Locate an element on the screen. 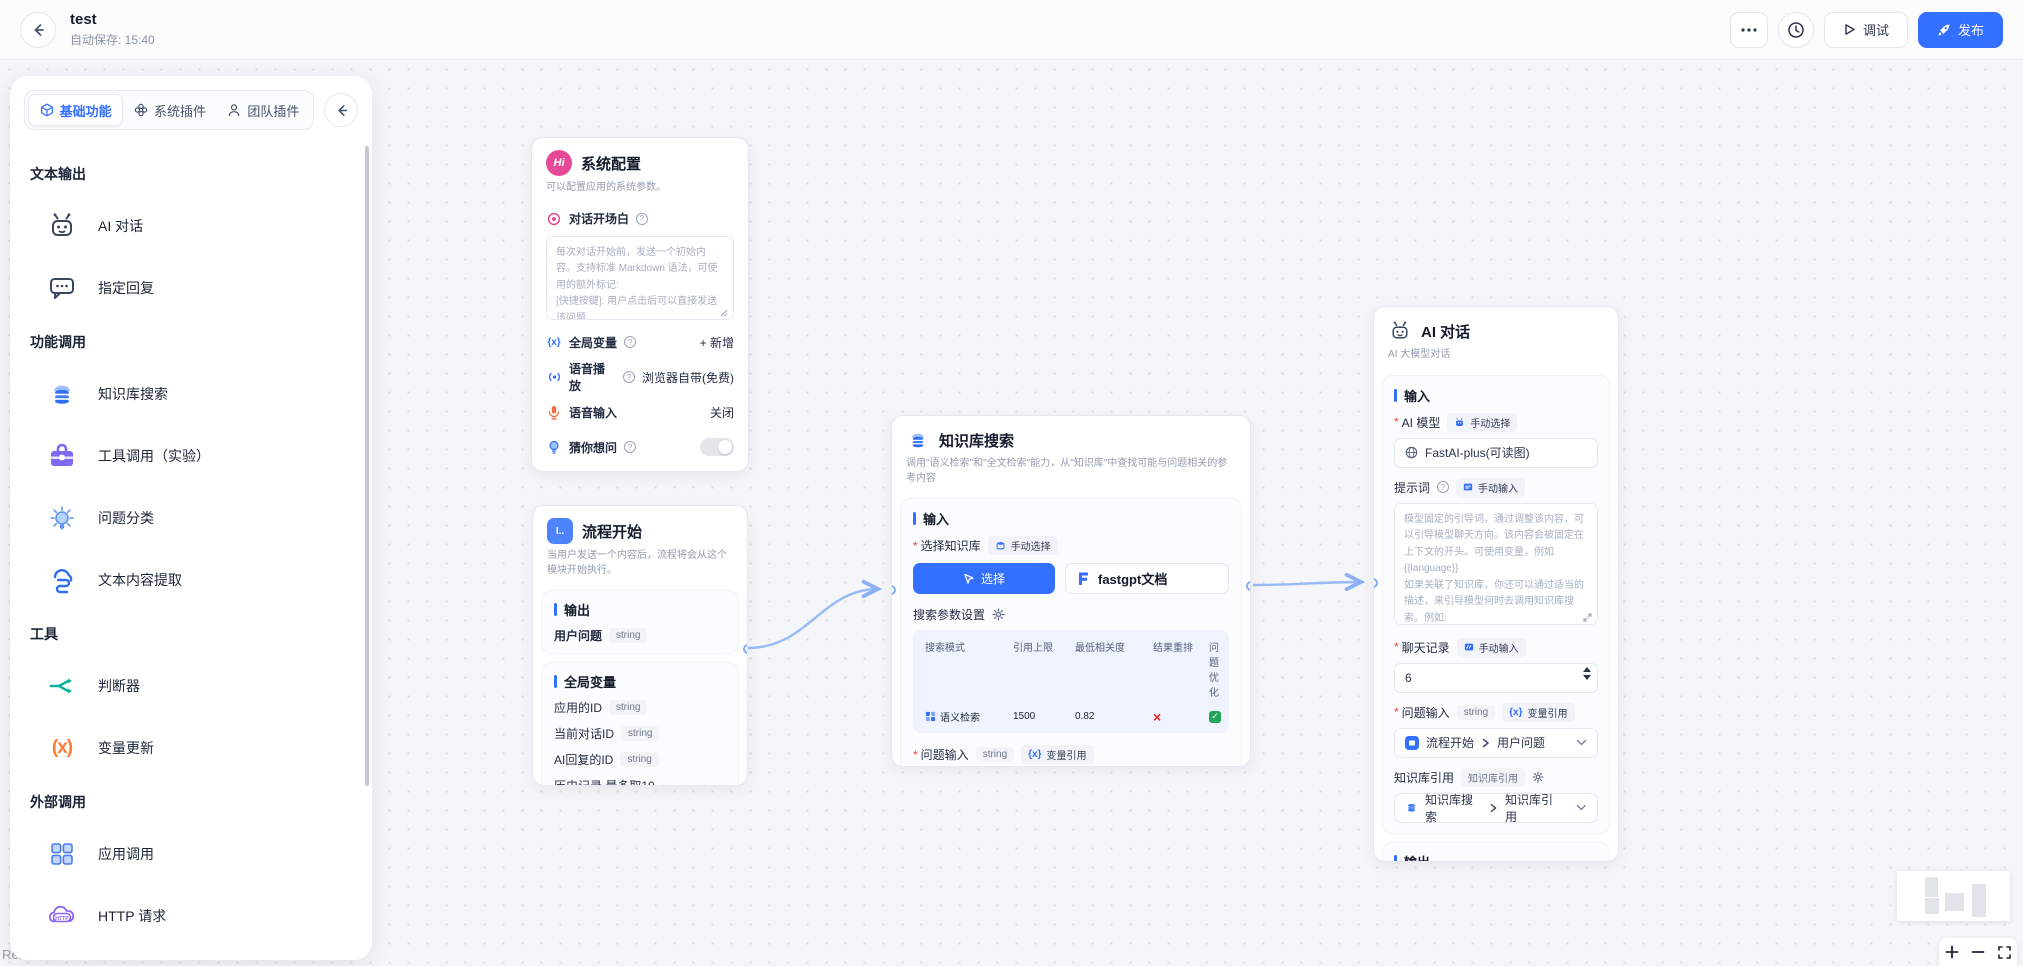 Image resolution: width=2023 pixels, height=966 pixels. back-button is located at coordinates (38, 29).